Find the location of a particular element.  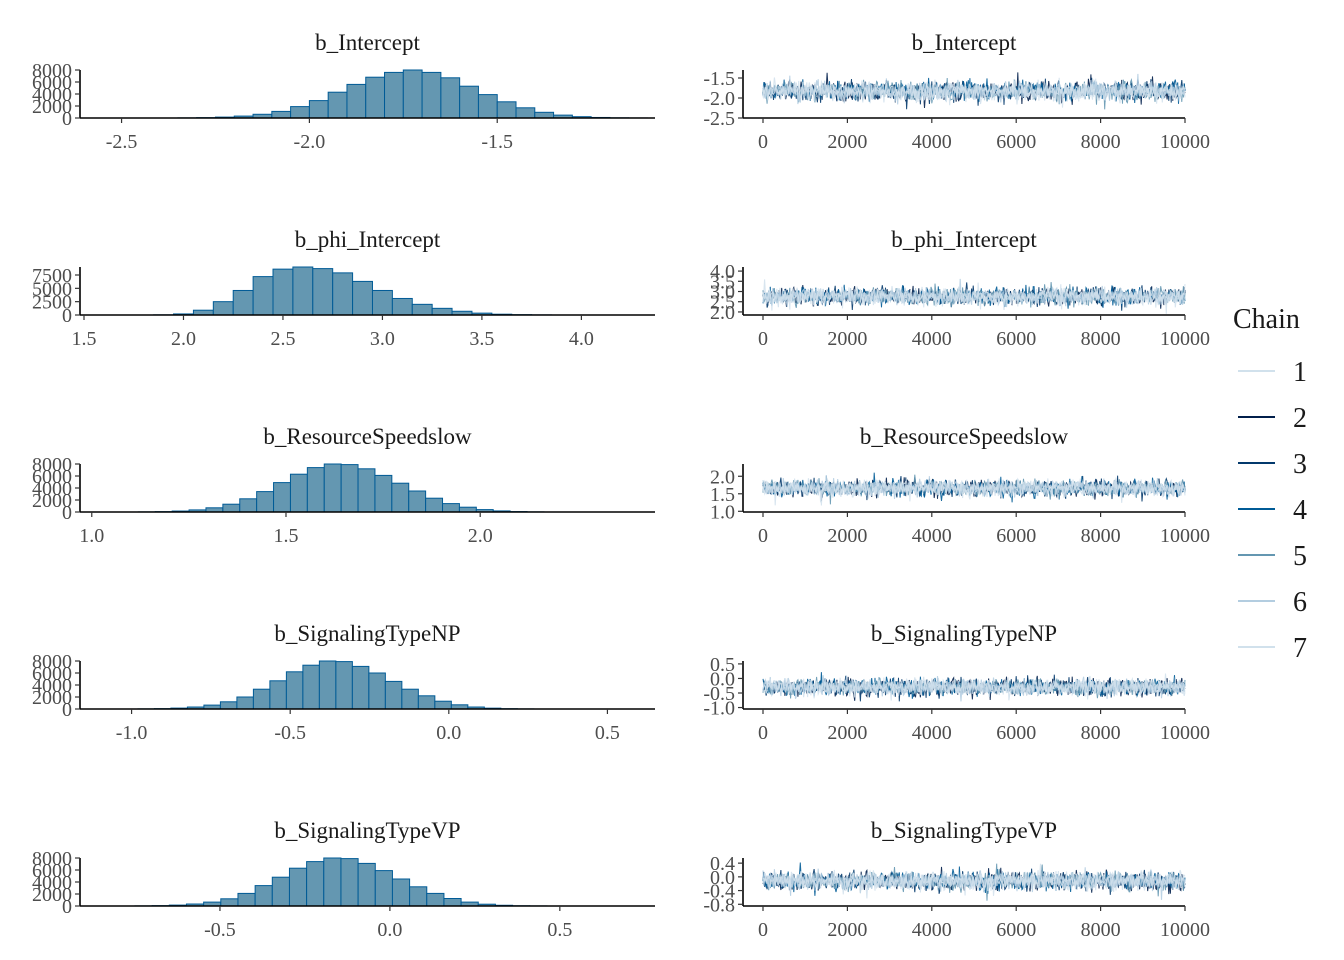

y-tick-label: 7500 is located at coordinates (52, 276).